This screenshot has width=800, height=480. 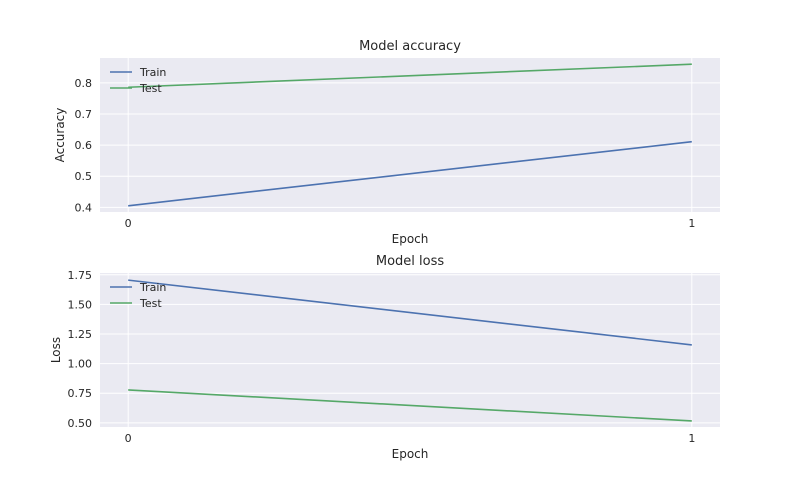 I want to click on accuracy-legend: Train Test, so click(x=138, y=80).